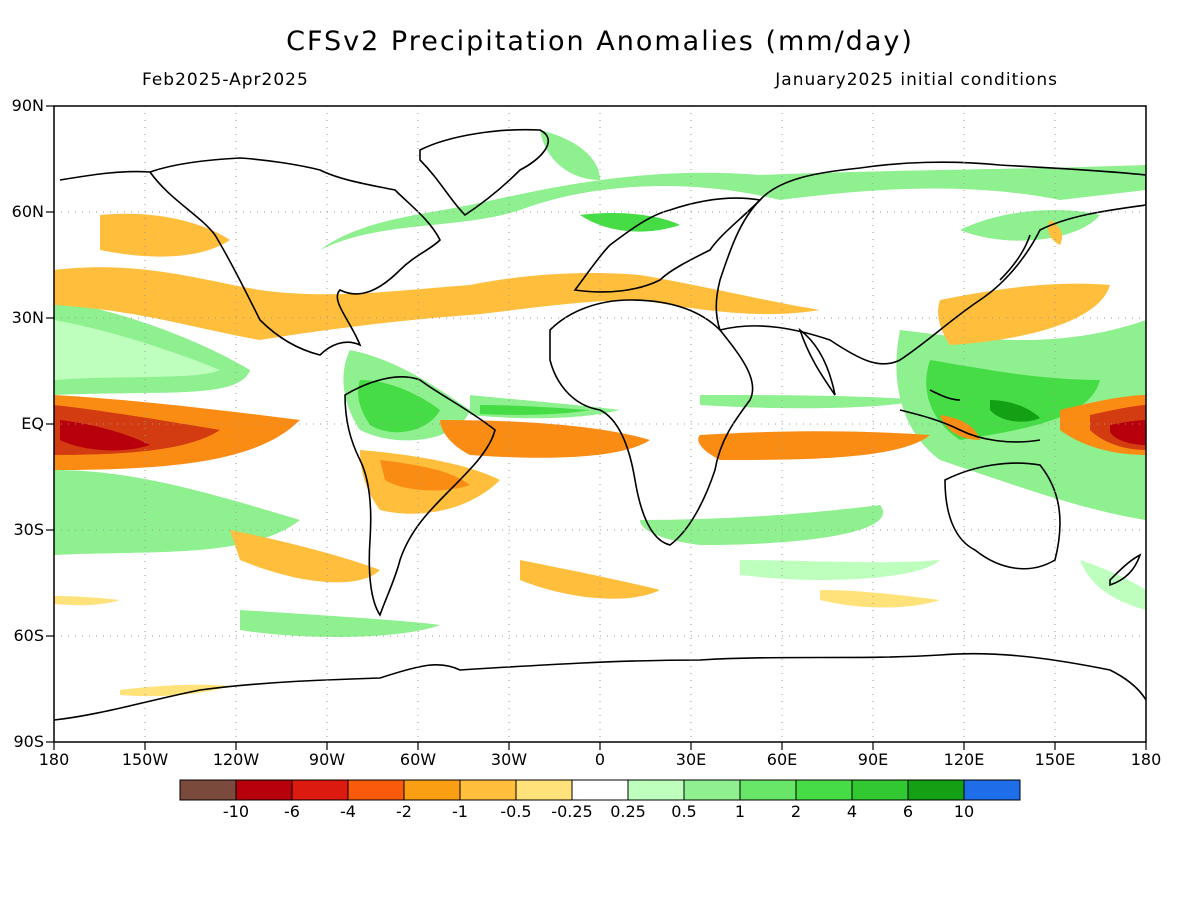 This screenshot has width=1200, height=900. I want to click on colorbar-label: -0.5, so click(516, 811).